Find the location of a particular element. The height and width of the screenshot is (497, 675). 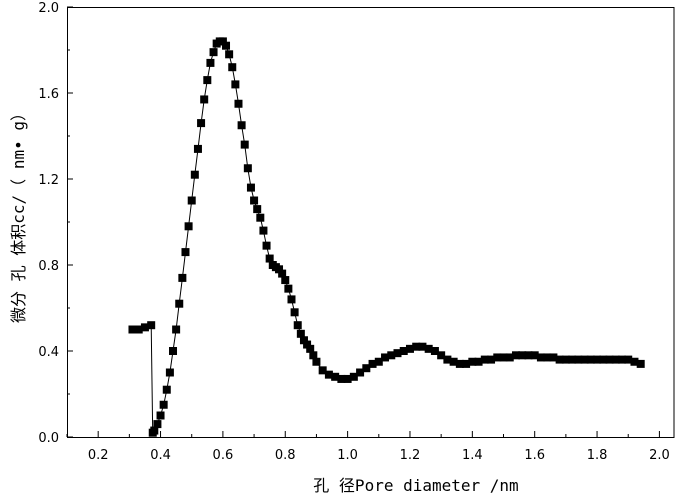

x-tick-label: 1.8 is located at coordinates (597, 455).